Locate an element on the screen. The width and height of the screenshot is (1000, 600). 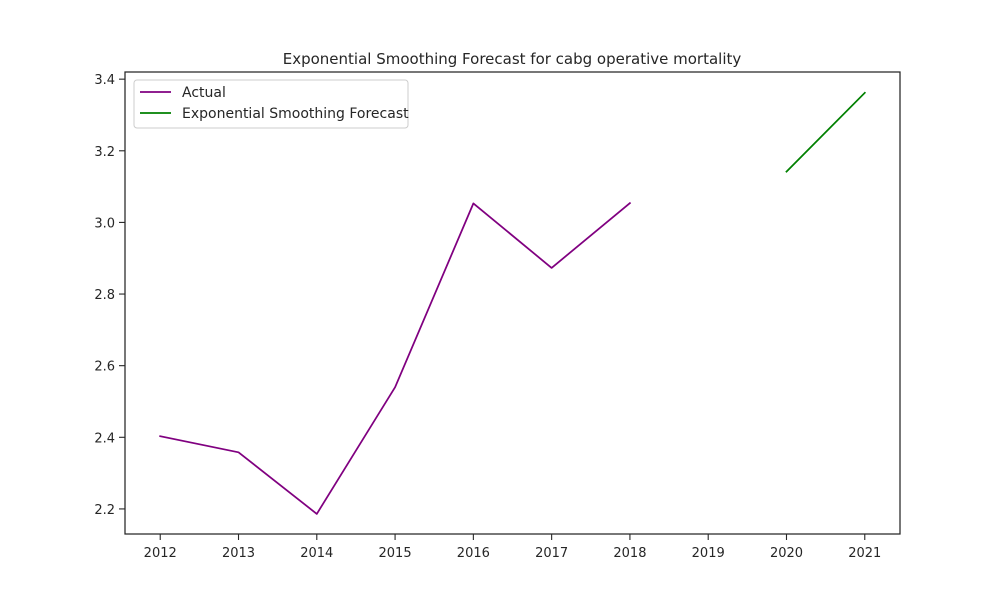
y-tick-label: 3.4 is located at coordinates (104, 80).